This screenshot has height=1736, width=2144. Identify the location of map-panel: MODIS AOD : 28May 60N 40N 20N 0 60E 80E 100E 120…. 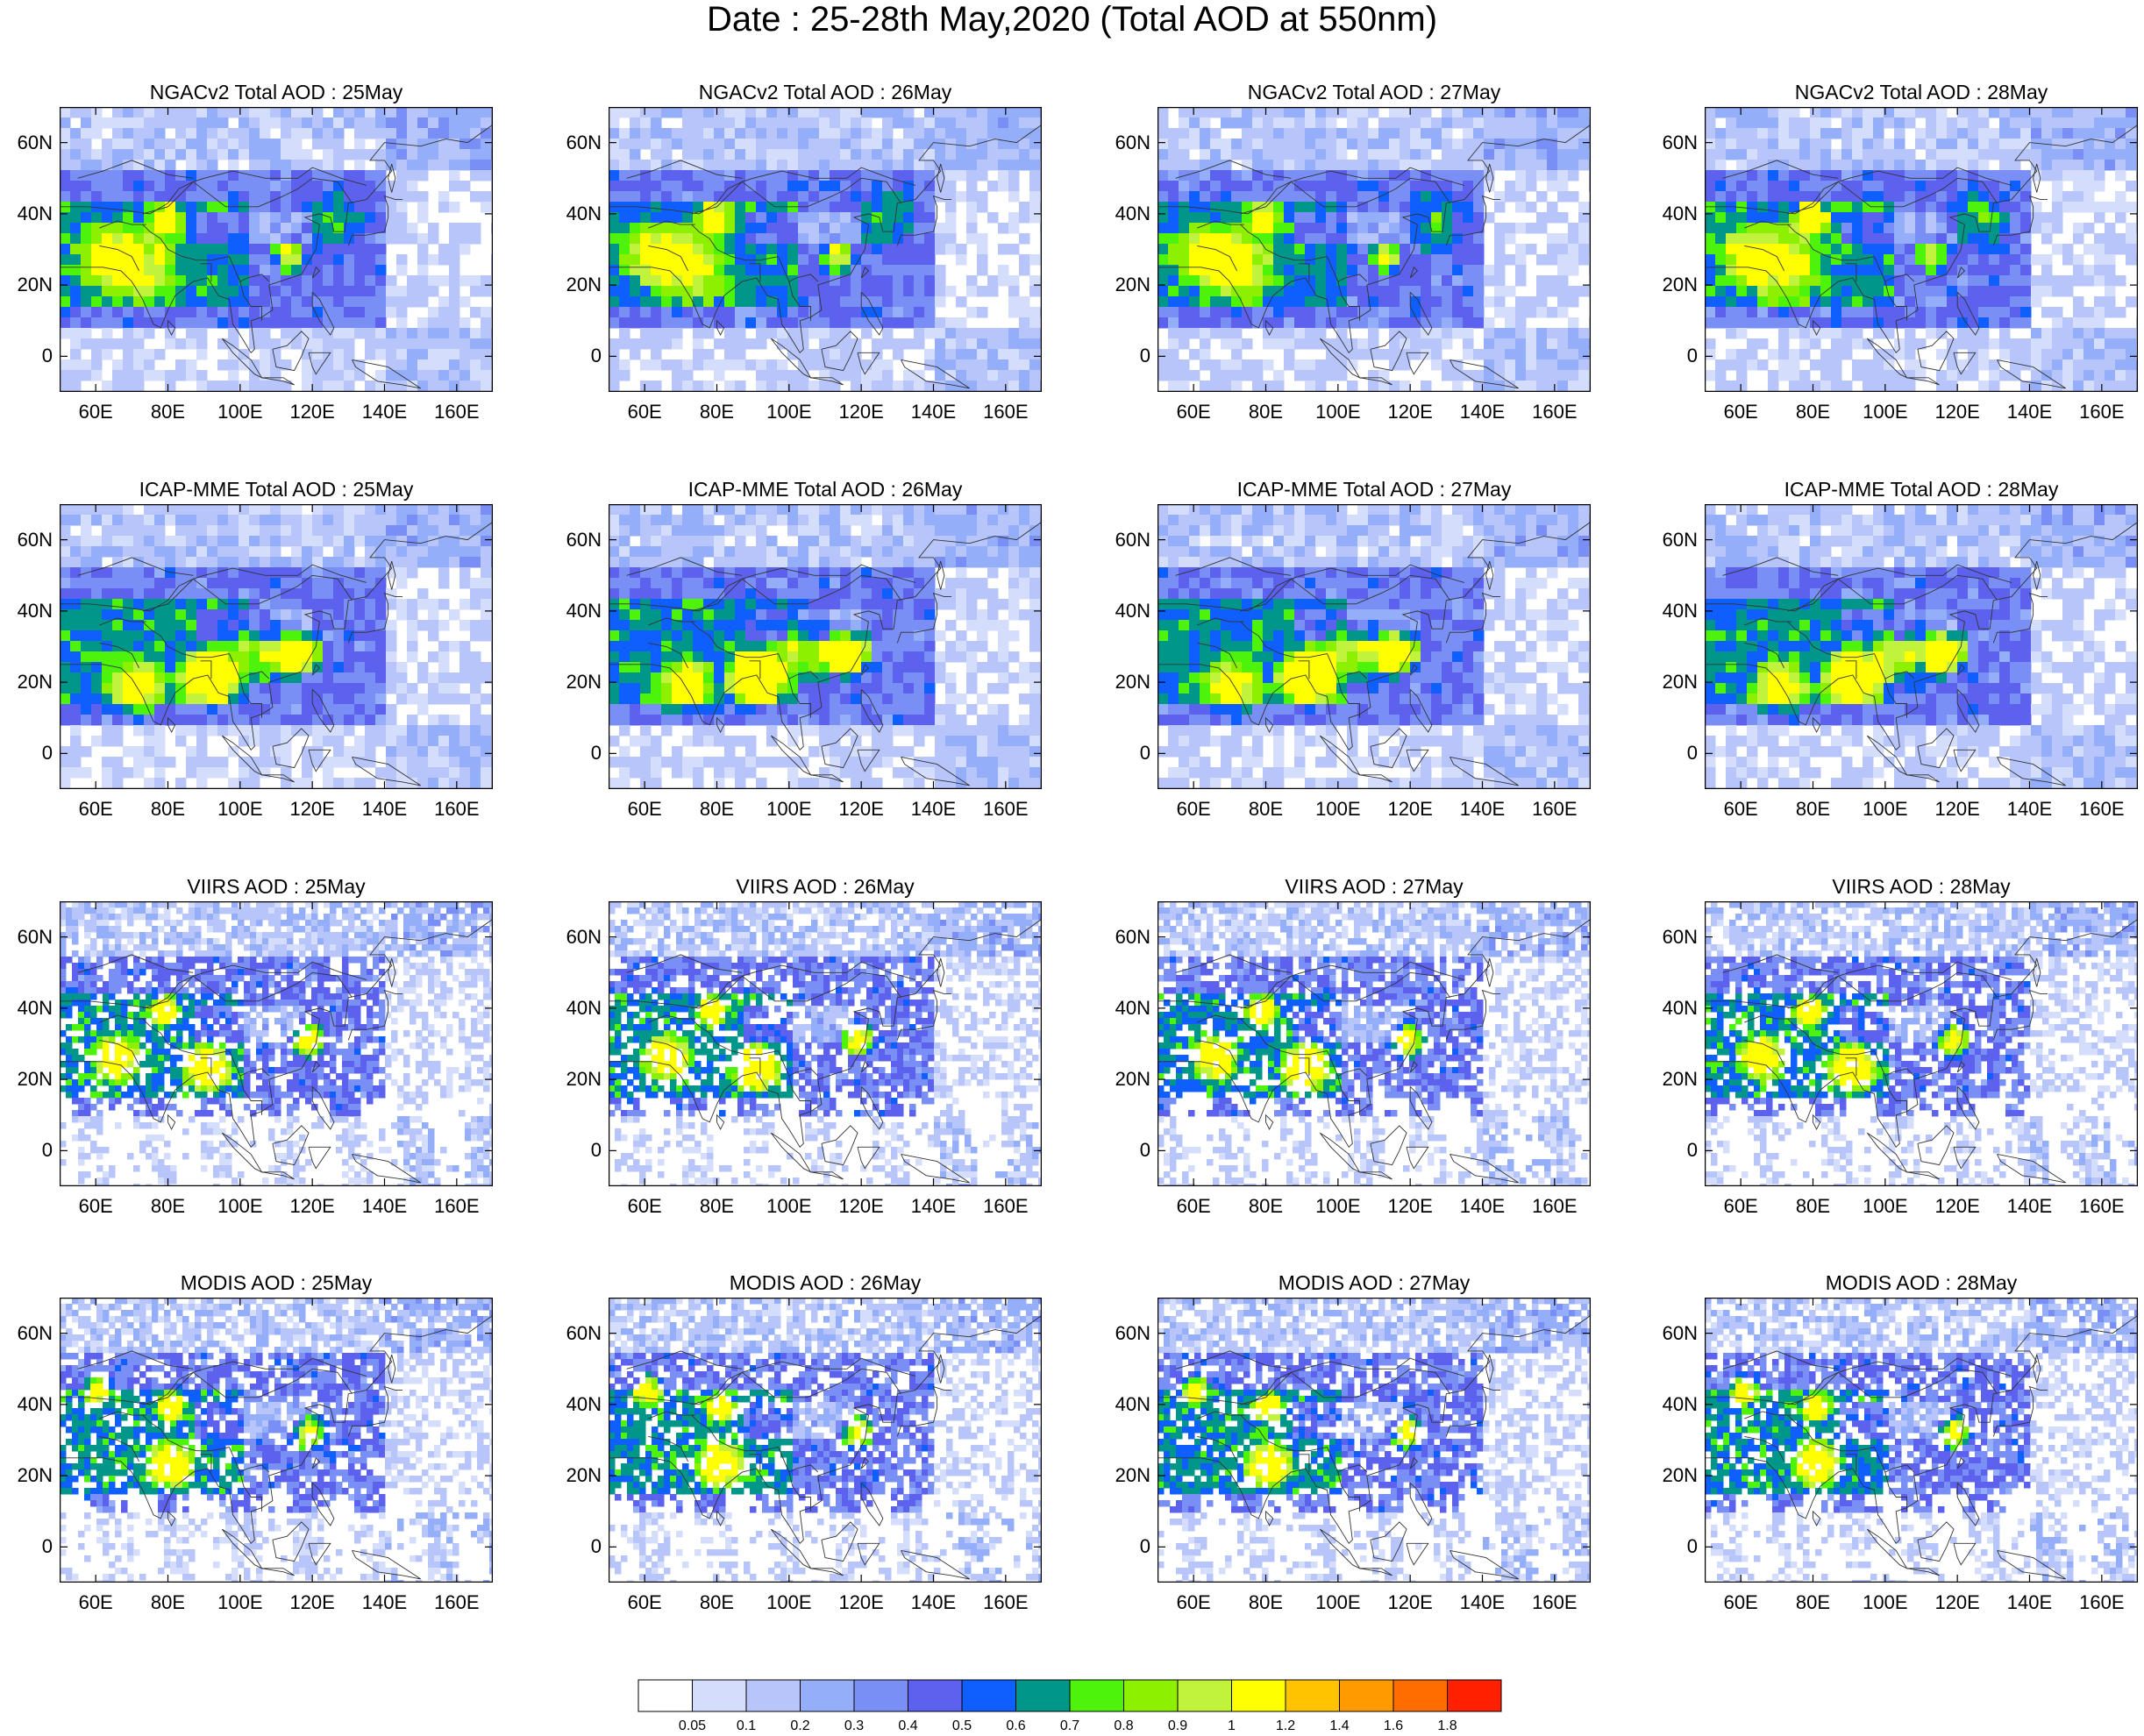
(1894, 1459).